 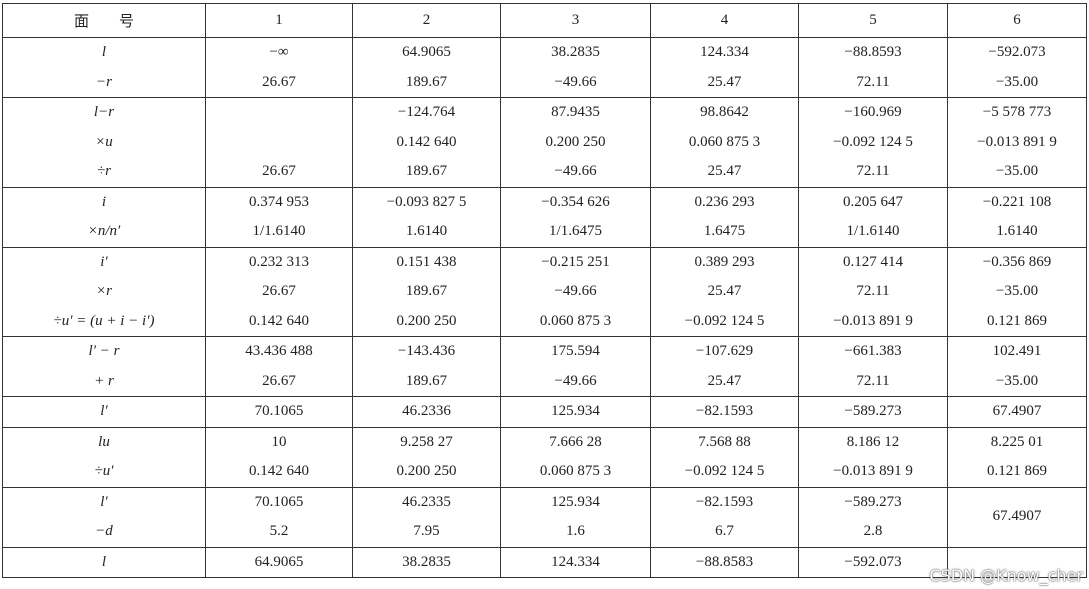 I want to click on label-cell: l, so click(x=104, y=562).